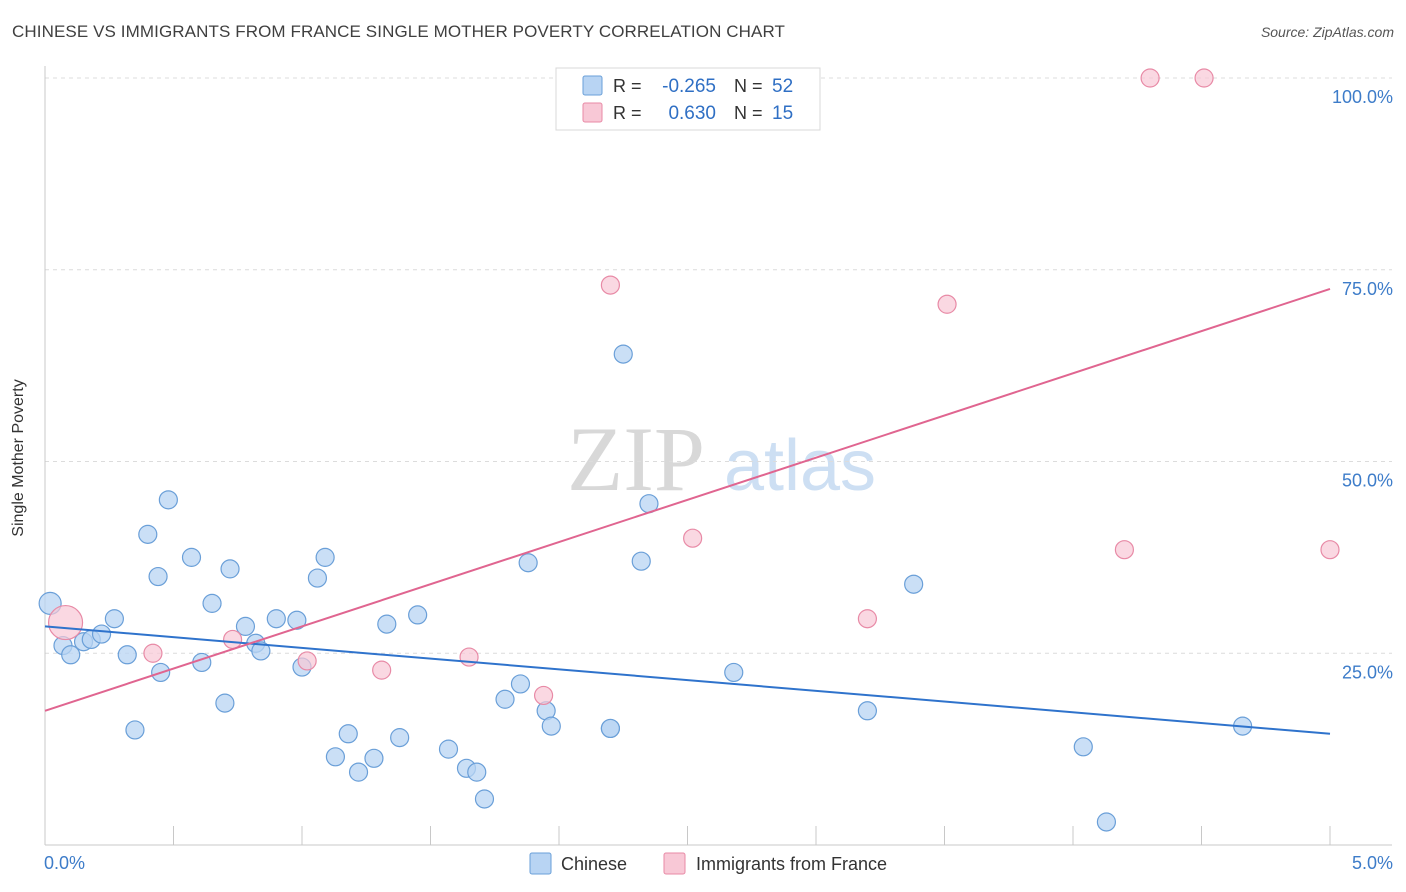 The height and width of the screenshot is (892, 1406). What do you see at coordinates (1327, 32) in the screenshot?
I see `source-label: Source: ZipAtlas.com` at bounding box center [1327, 32].